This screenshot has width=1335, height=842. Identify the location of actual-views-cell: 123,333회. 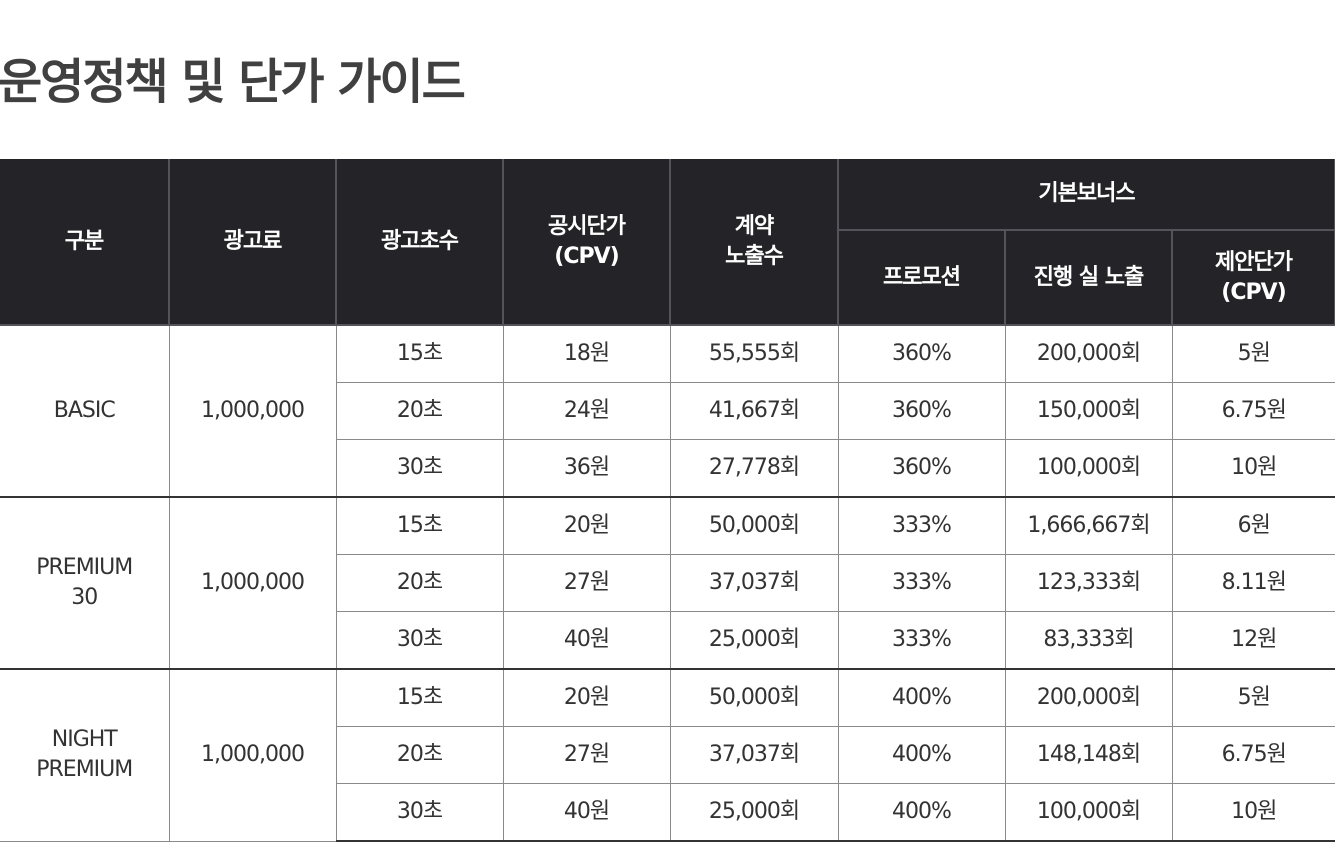
(1088, 583).